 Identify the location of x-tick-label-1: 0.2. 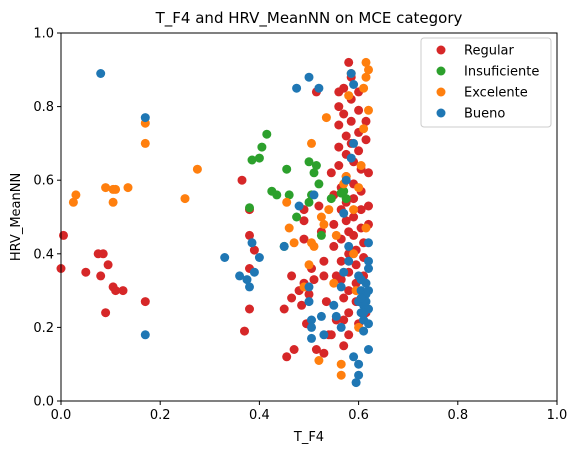
(160, 415).